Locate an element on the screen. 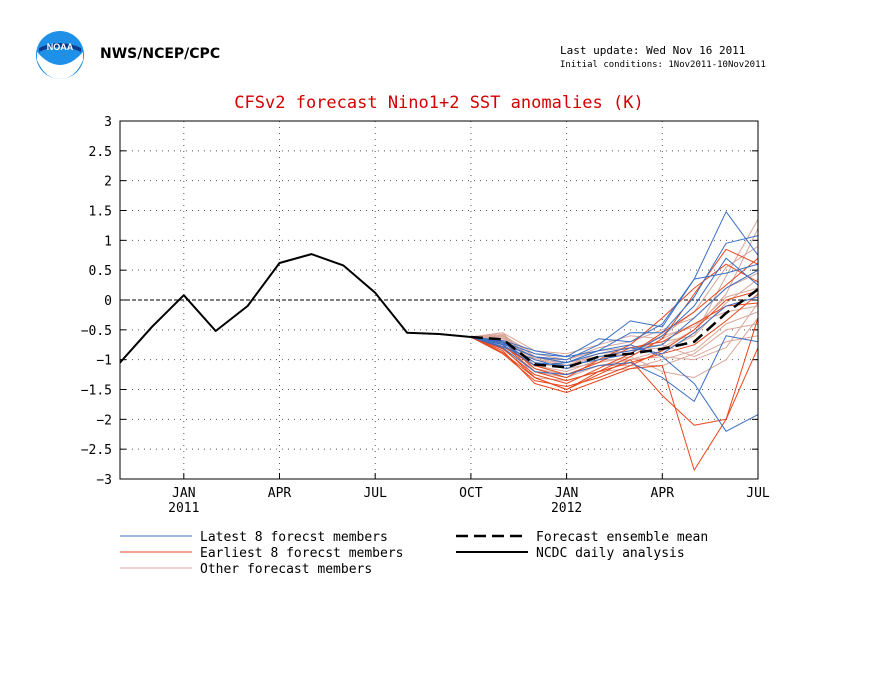 The height and width of the screenshot is (680, 880). last-update-text: Last update: Wed Nov 16 2011 is located at coordinates (653, 50).